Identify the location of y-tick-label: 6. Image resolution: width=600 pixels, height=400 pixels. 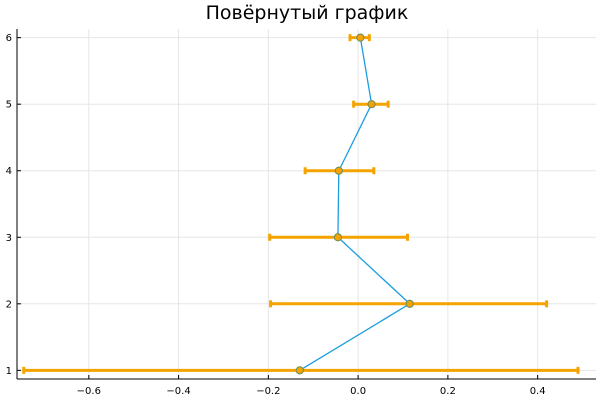
(9, 38).